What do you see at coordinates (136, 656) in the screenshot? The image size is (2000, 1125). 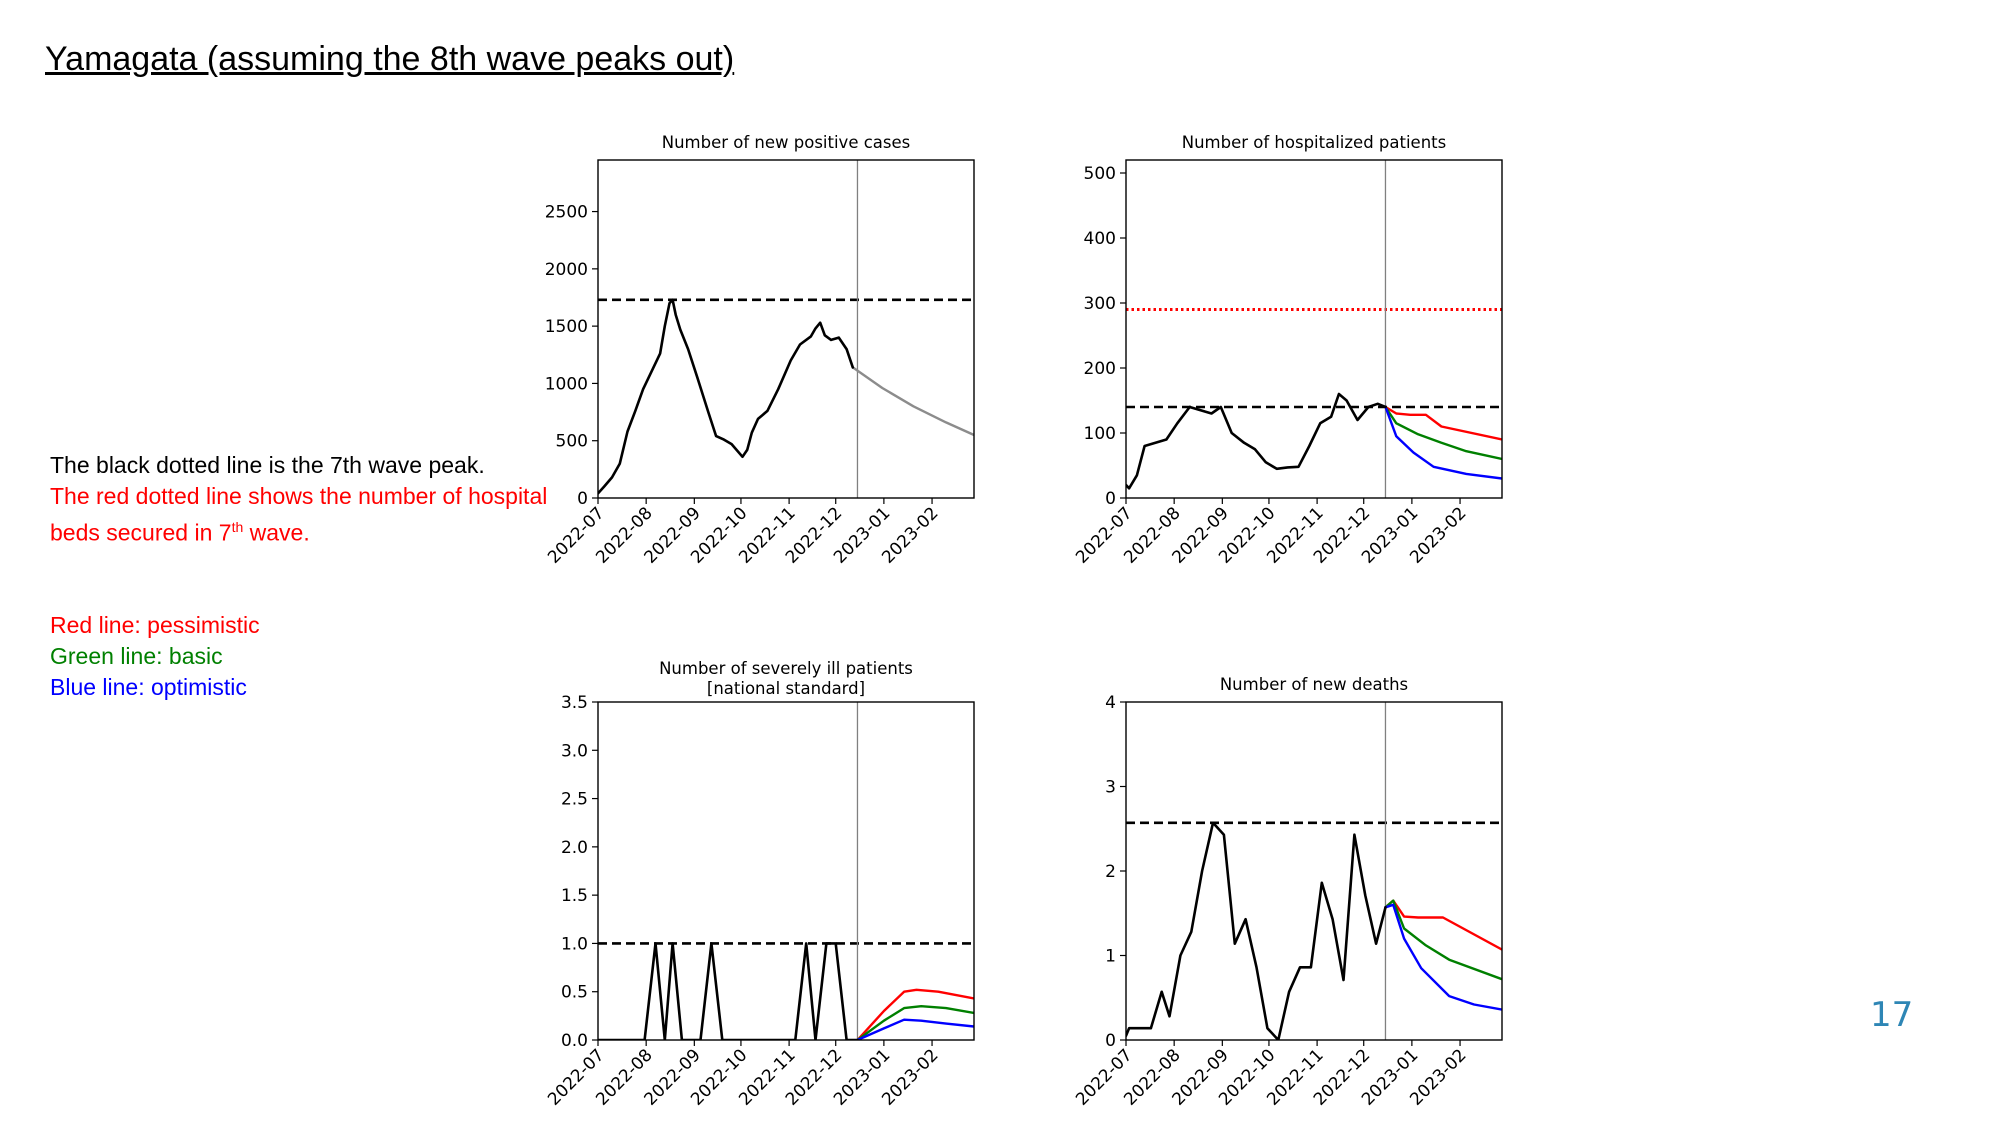 I see `legend-basic: Green line: basic` at bounding box center [136, 656].